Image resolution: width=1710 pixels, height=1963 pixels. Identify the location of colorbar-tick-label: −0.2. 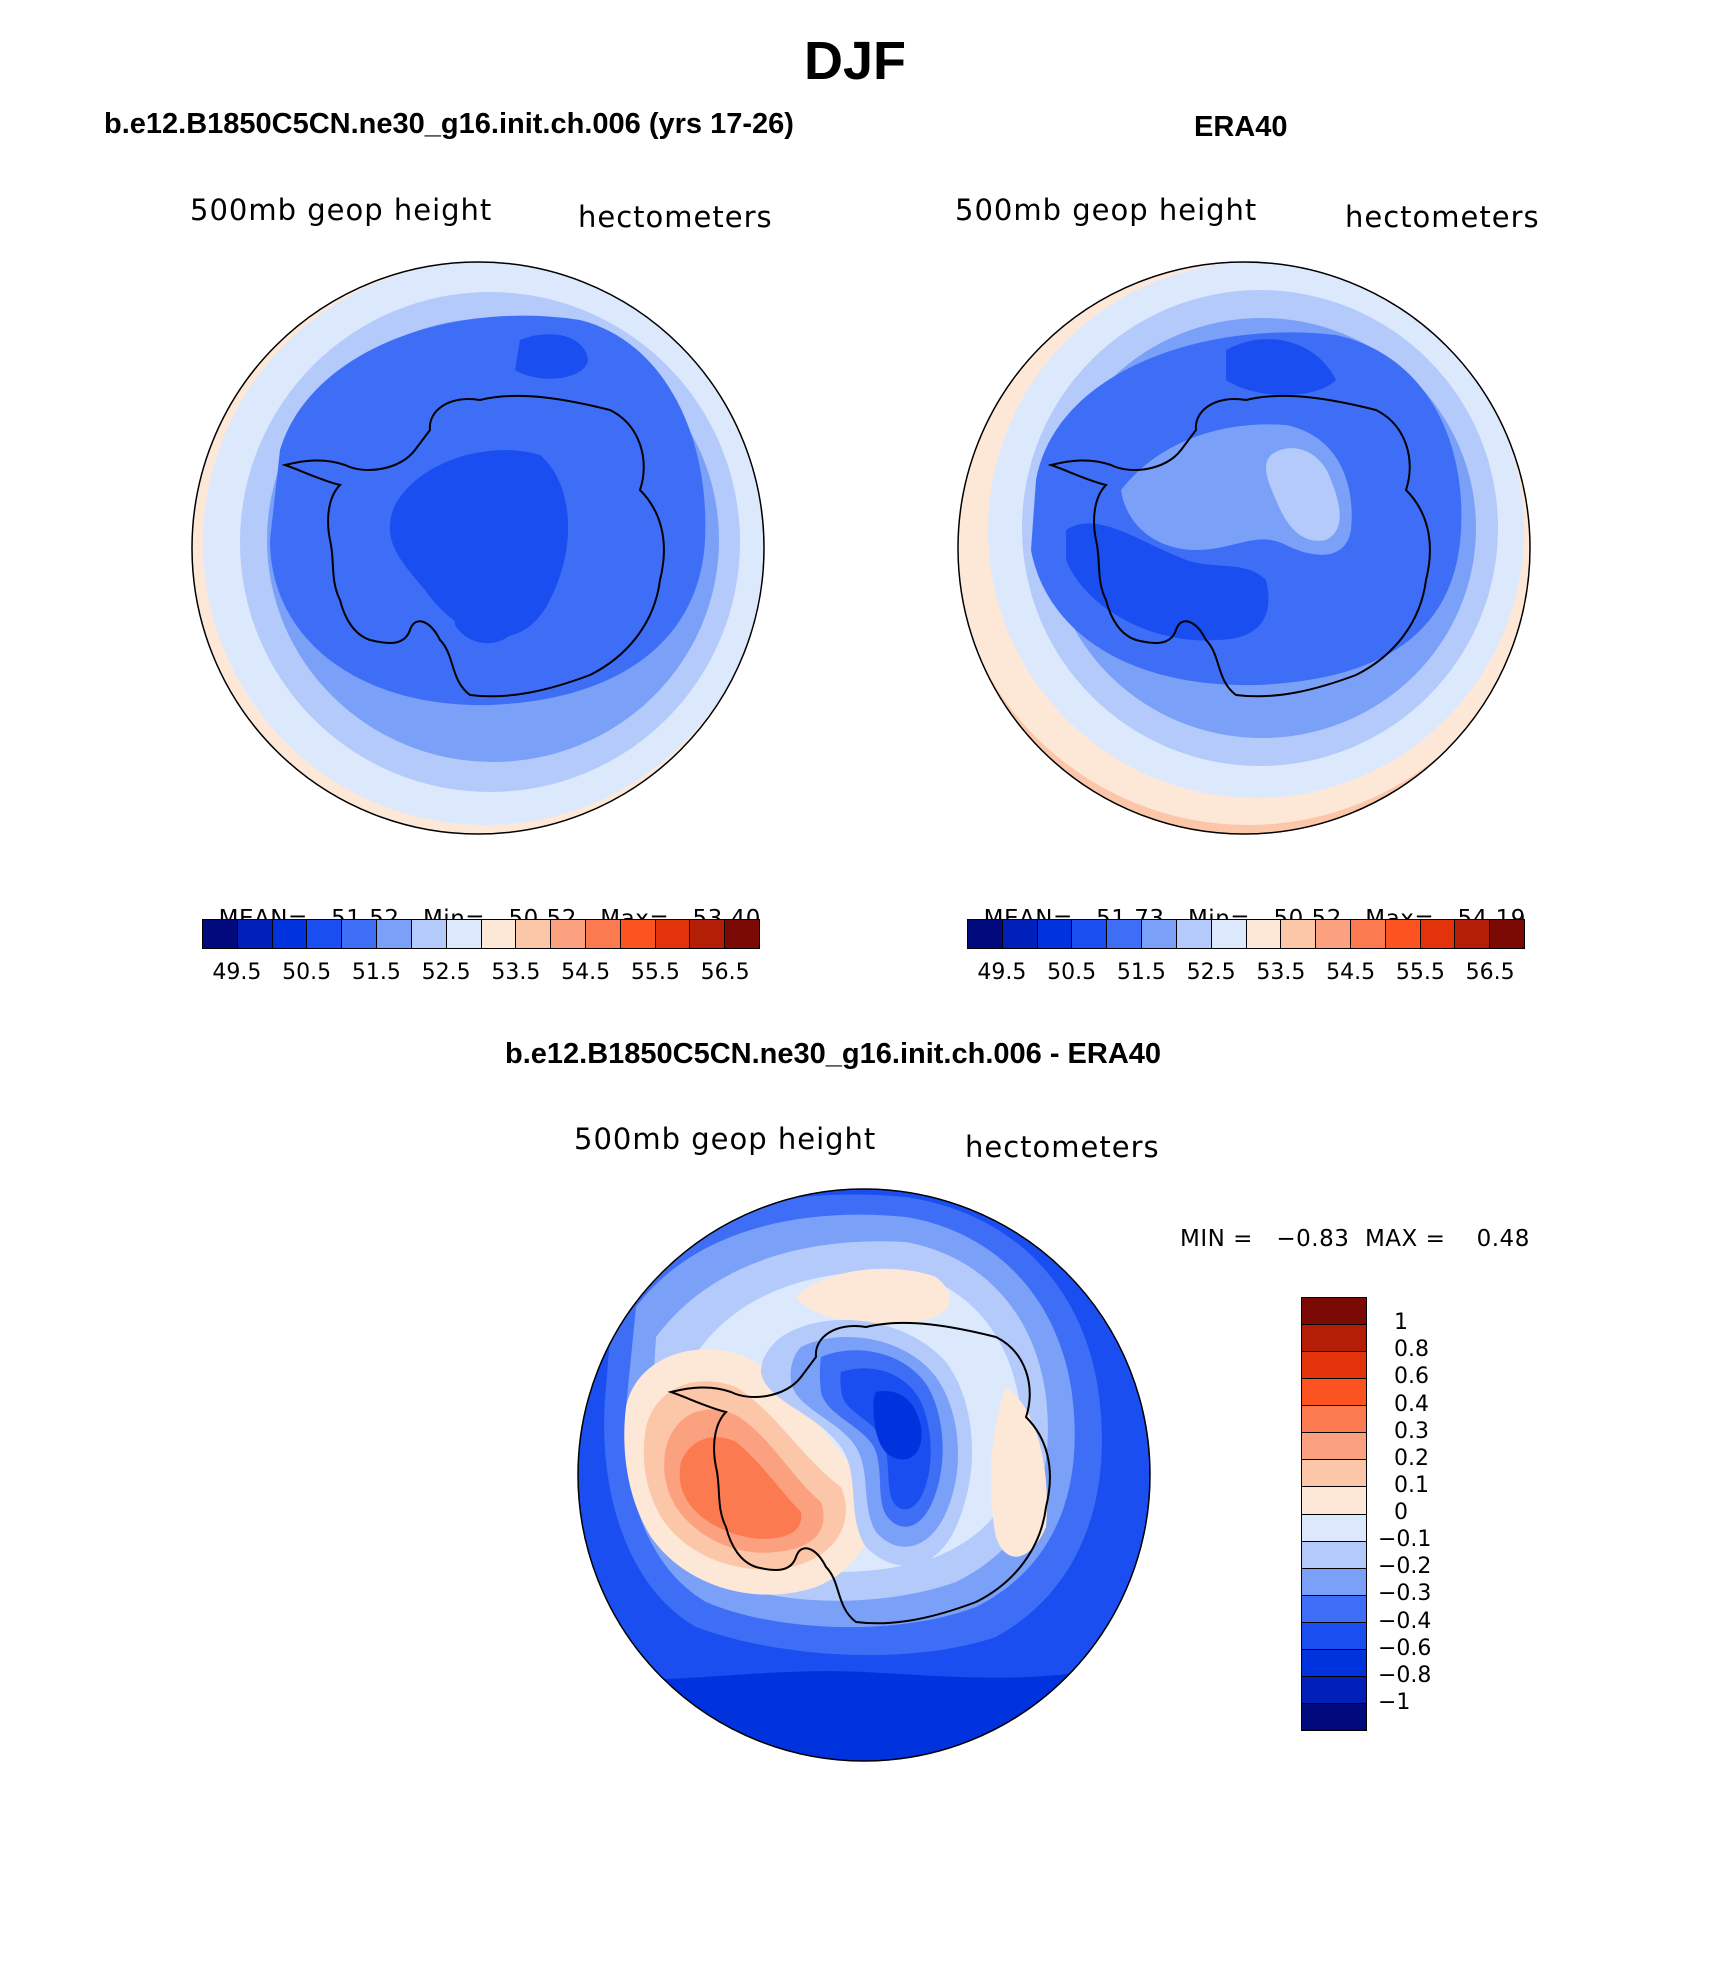
(1405, 1567).